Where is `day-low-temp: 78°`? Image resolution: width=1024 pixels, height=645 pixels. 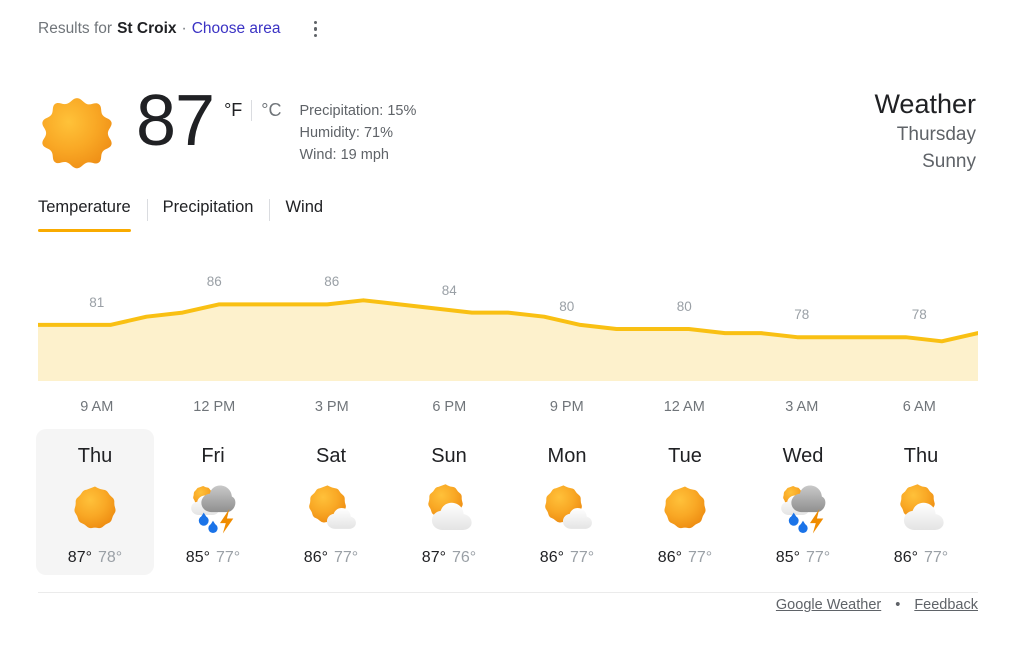 day-low-temp: 78° is located at coordinates (110, 557).